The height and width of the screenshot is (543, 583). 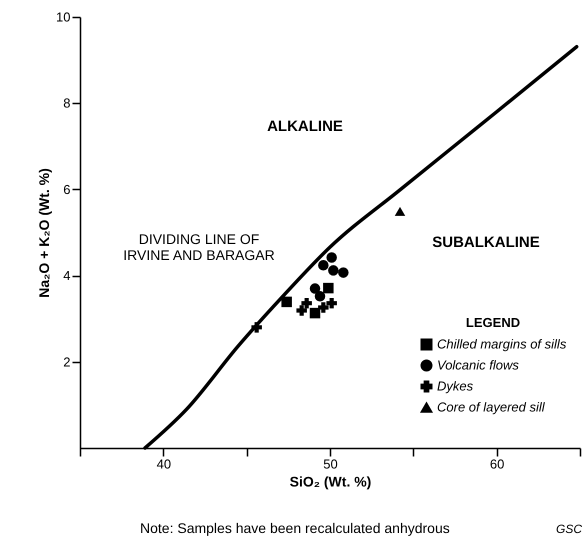 What do you see at coordinates (164, 464) in the screenshot?
I see `x-tick-label: 40` at bounding box center [164, 464].